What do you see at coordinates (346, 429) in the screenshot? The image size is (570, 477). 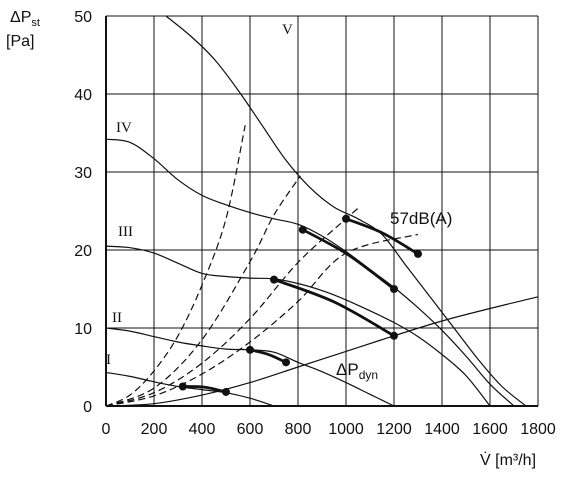 I see `x-tick-label: 1000` at bounding box center [346, 429].